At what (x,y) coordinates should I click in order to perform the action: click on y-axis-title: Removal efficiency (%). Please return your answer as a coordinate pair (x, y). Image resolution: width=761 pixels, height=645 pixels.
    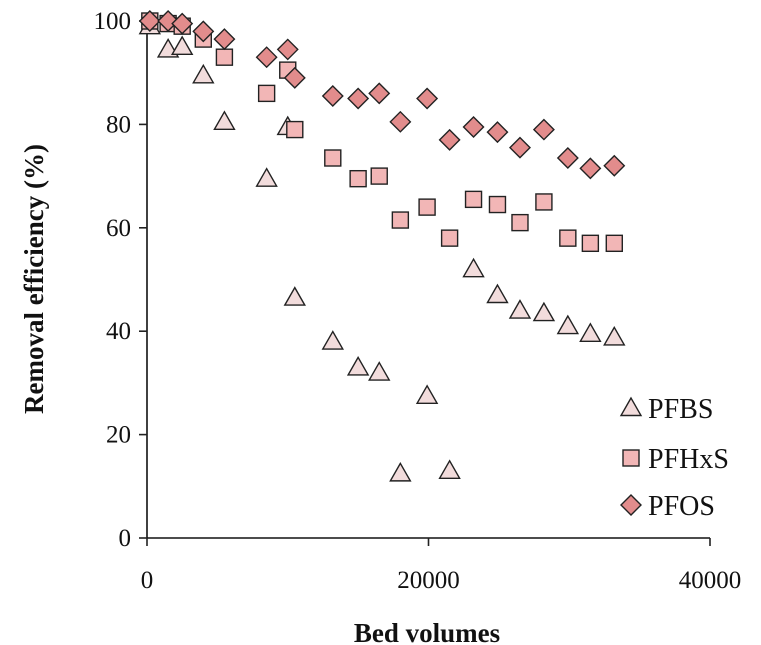
    Looking at the image, I should click on (34, 279).